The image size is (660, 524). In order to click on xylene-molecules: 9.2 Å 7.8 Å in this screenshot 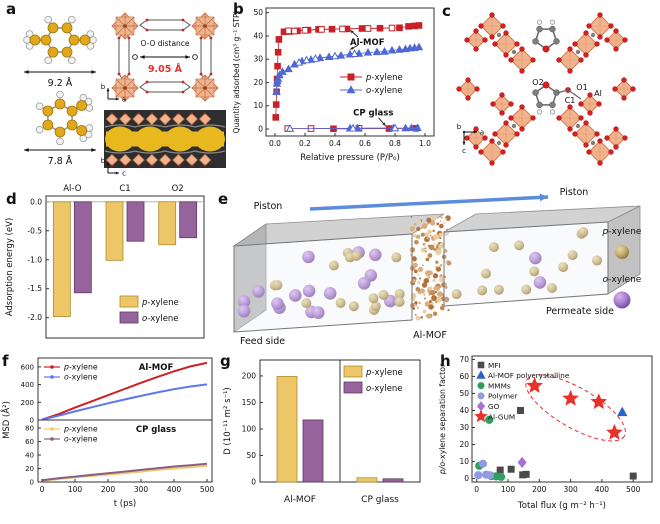, I will do `click(60, 91)`.